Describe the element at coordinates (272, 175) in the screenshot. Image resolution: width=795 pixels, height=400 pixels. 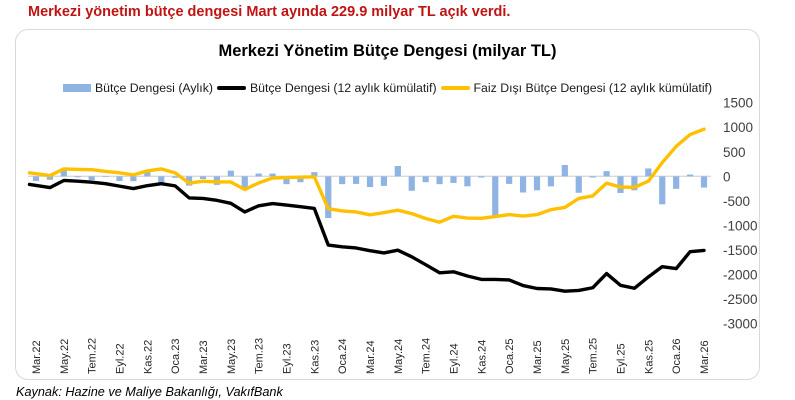
I see `bar-Ağu.23` at that location.